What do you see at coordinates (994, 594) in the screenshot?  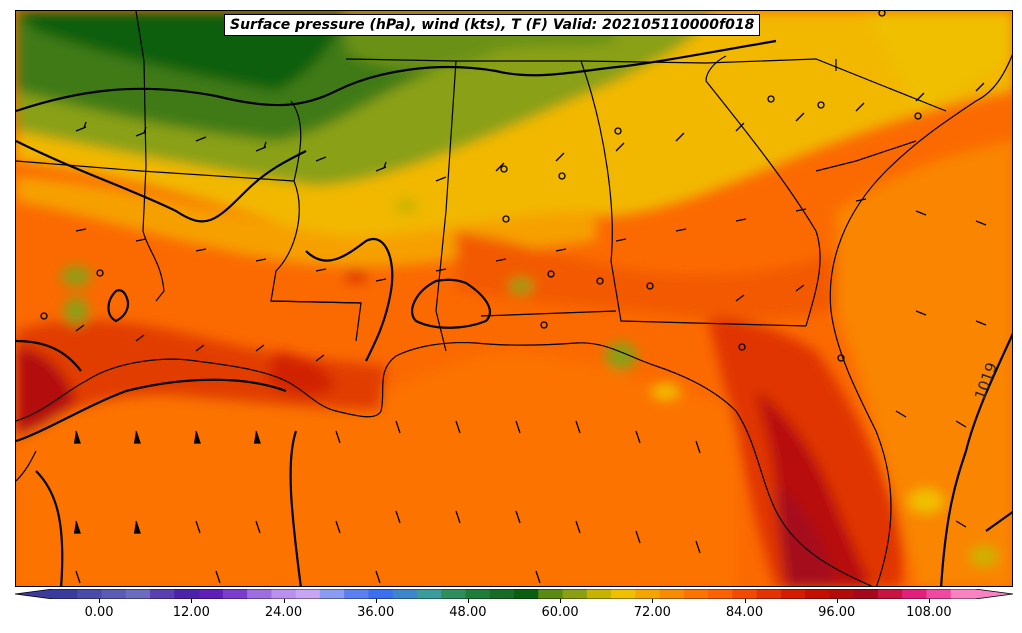 I see `colorbar-max-extend` at bounding box center [994, 594].